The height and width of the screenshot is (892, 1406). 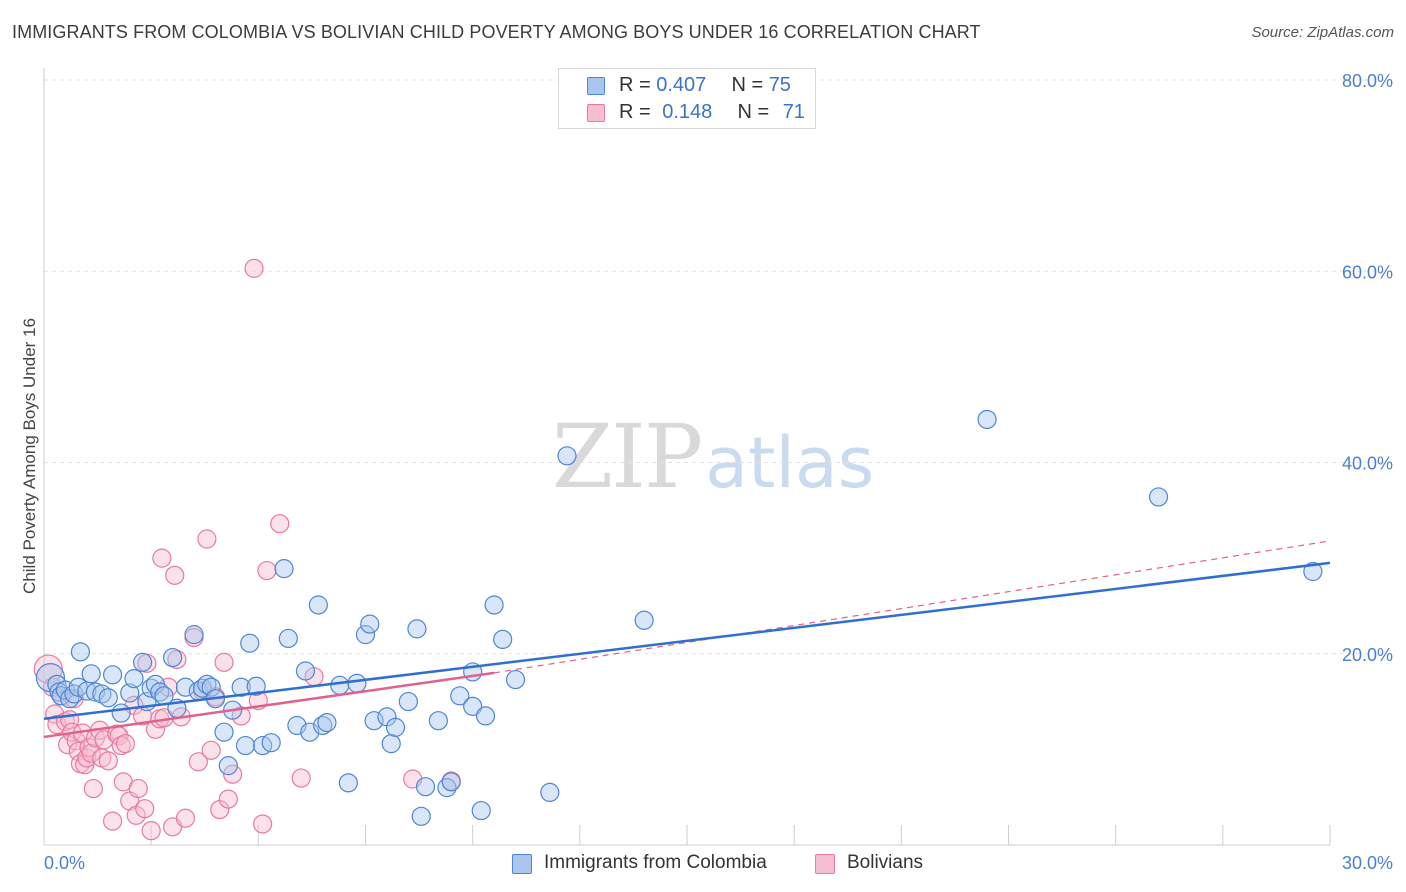 I want to click on bottom-swatch-blue, so click(x=522, y=864).